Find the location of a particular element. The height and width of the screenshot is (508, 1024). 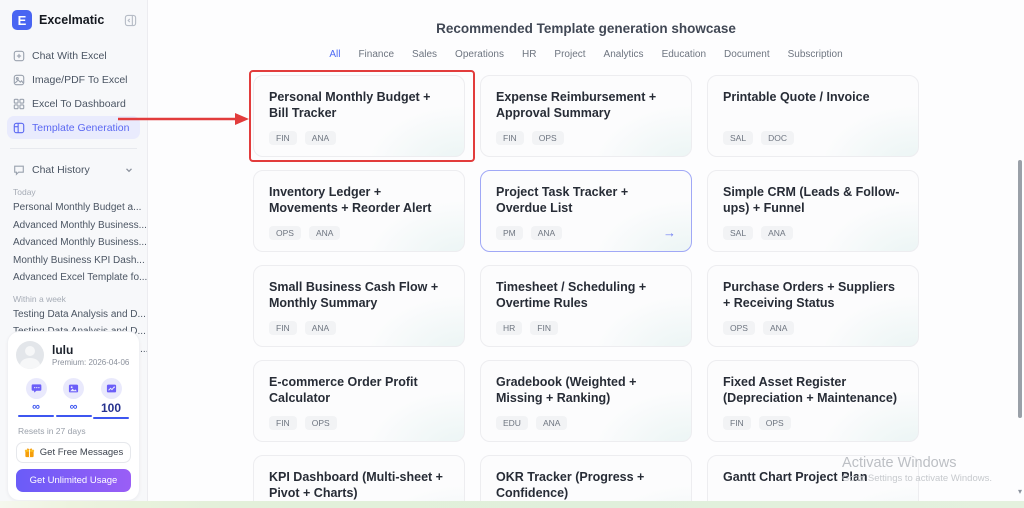

get-unlimited-usage-button: Get Unlimited Usage is located at coordinates (73, 480).